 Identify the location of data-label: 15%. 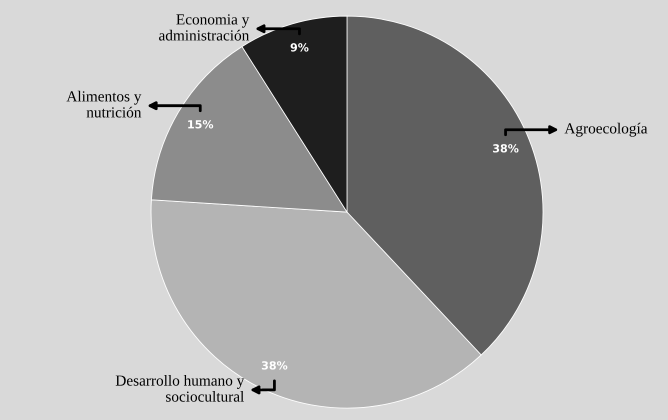
(201, 124).